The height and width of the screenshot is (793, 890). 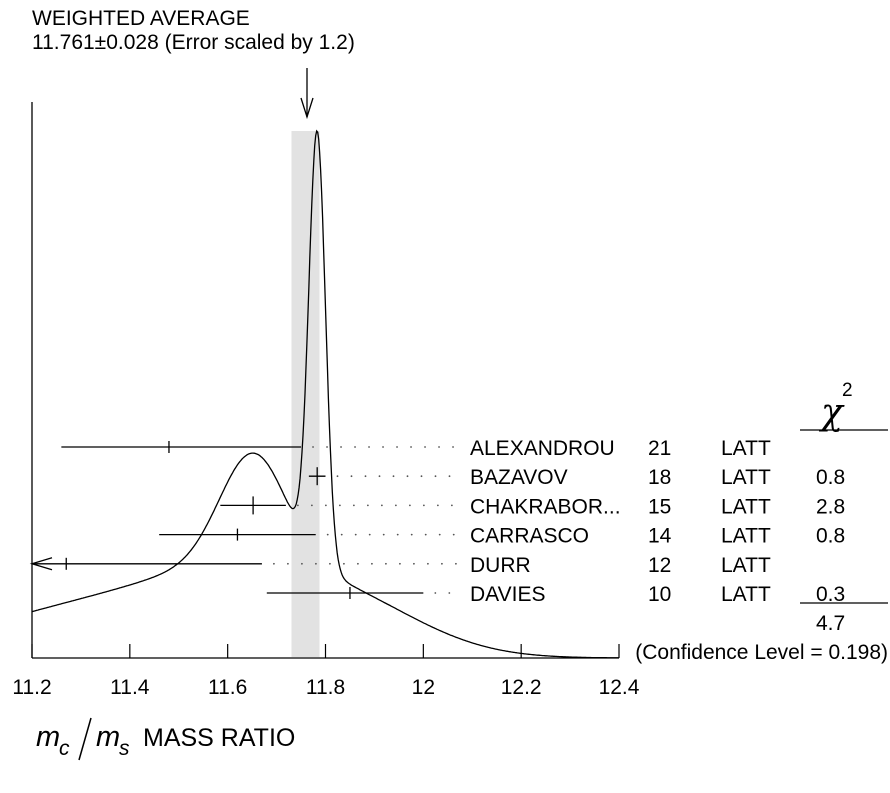 I want to click on weighted-average-value: 11.761±0.028 (Error scaled by 1.2), so click(x=193, y=42).